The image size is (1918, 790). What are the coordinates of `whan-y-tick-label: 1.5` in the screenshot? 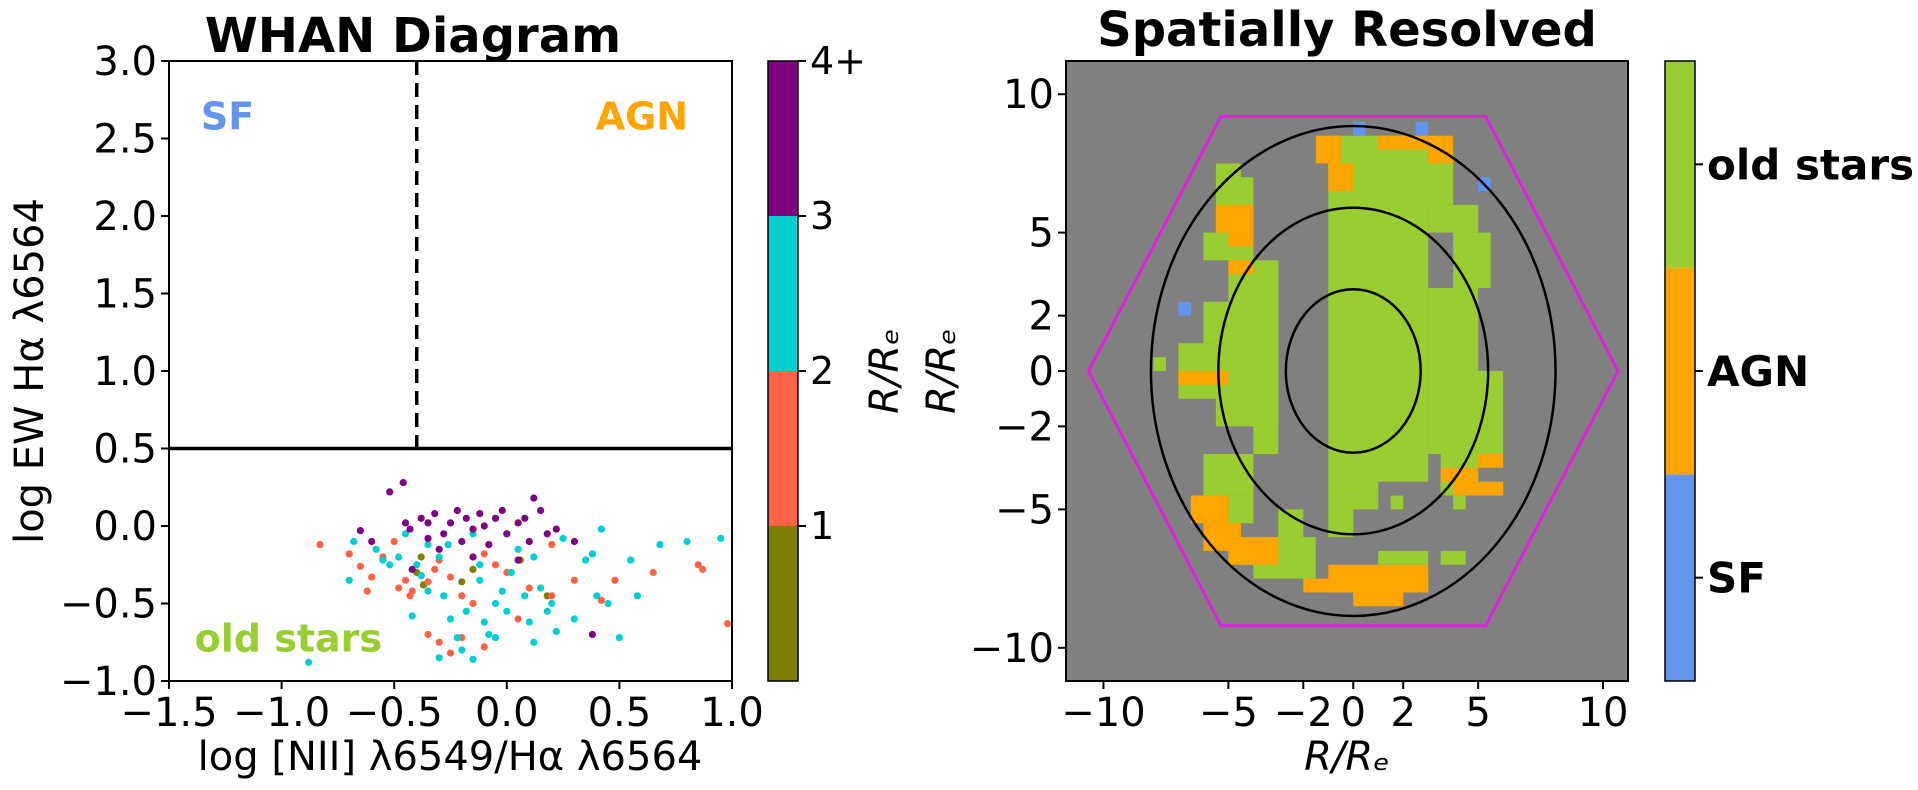 It's located at (125, 295).